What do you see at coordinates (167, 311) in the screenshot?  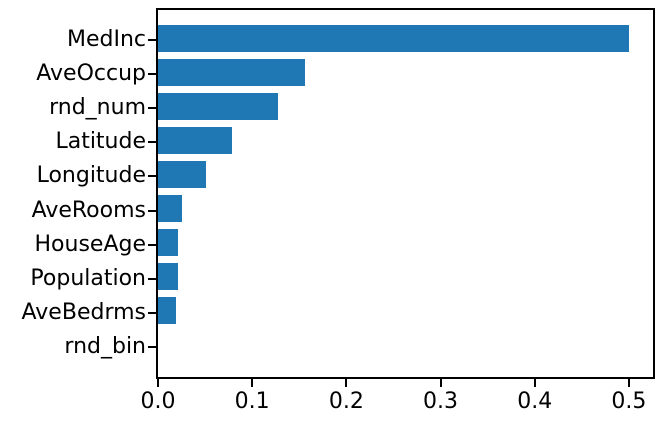 I see `bar-AveBedrms` at bounding box center [167, 311].